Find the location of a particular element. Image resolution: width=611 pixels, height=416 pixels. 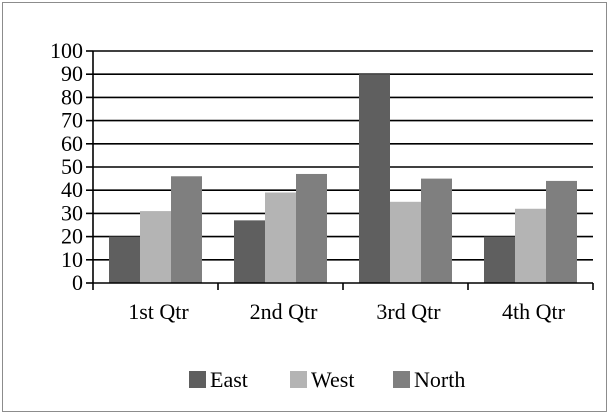

y-tick-label: 100 is located at coordinates (66, 50).